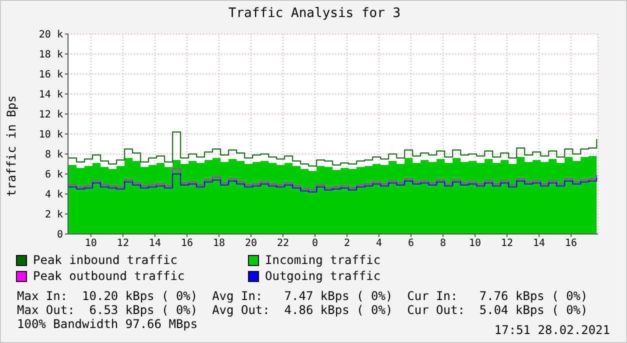 The image size is (627, 343). What do you see at coordinates (218, 244) in the screenshot?
I see `x-tick-label: 18` at bounding box center [218, 244].